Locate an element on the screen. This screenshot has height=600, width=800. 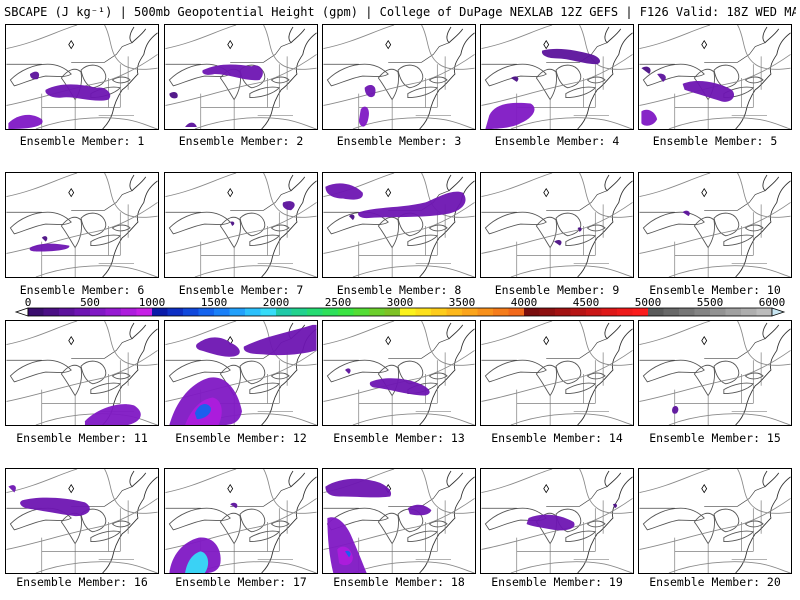
ensemble-member-label: Ensemble Member: 18 is located at coordinates (399, 582).